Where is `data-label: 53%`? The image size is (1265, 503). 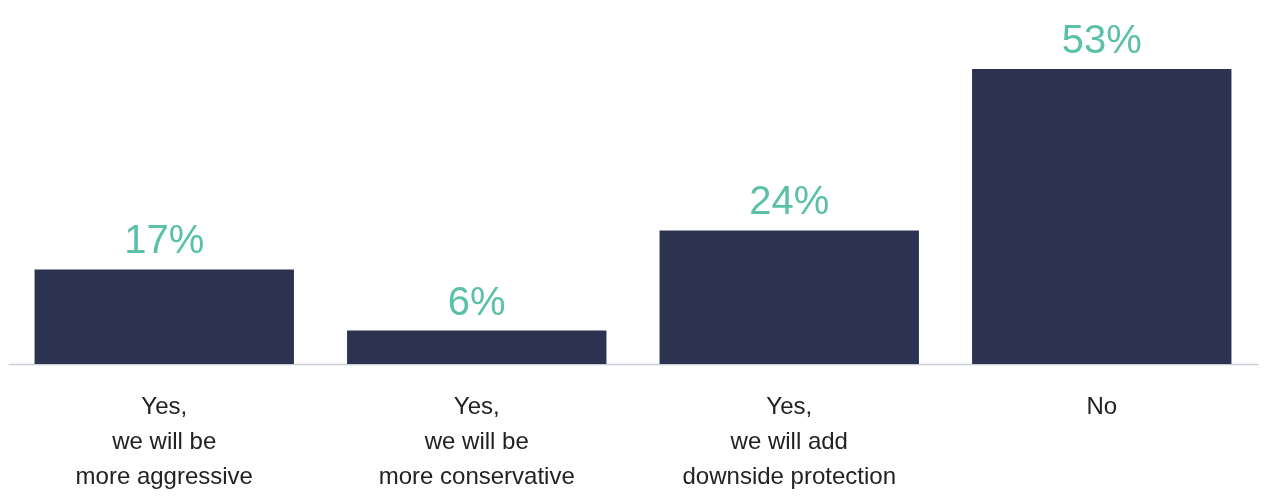
data-label: 53% is located at coordinates (1101, 39).